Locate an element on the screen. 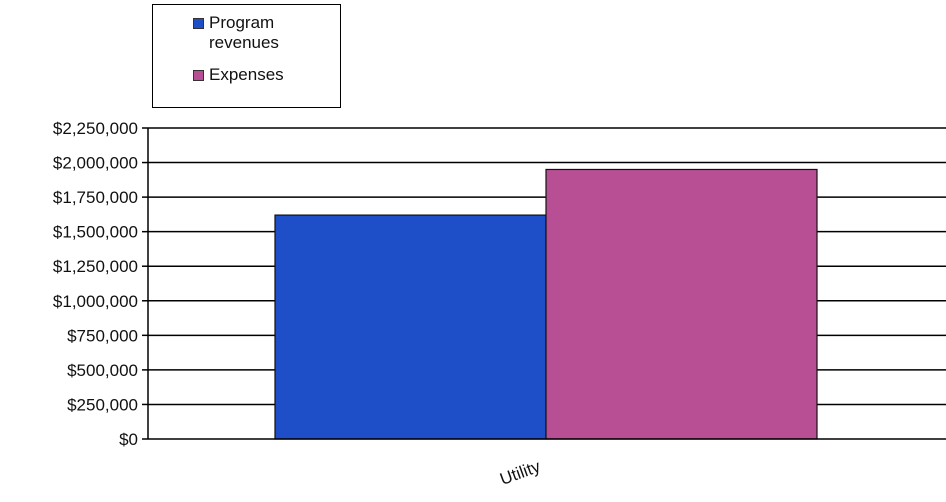 The height and width of the screenshot is (502, 946). legend-label-program-revenues-line1: Program is located at coordinates (242, 22).